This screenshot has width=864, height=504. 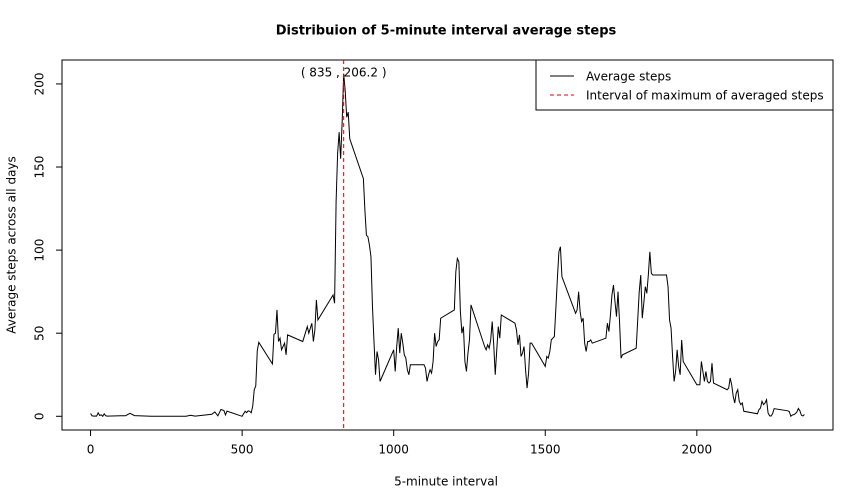 What do you see at coordinates (344, 73) in the screenshot?
I see `max-annotation: ( 835 , 206.2 )` at bounding box center [344, 73].